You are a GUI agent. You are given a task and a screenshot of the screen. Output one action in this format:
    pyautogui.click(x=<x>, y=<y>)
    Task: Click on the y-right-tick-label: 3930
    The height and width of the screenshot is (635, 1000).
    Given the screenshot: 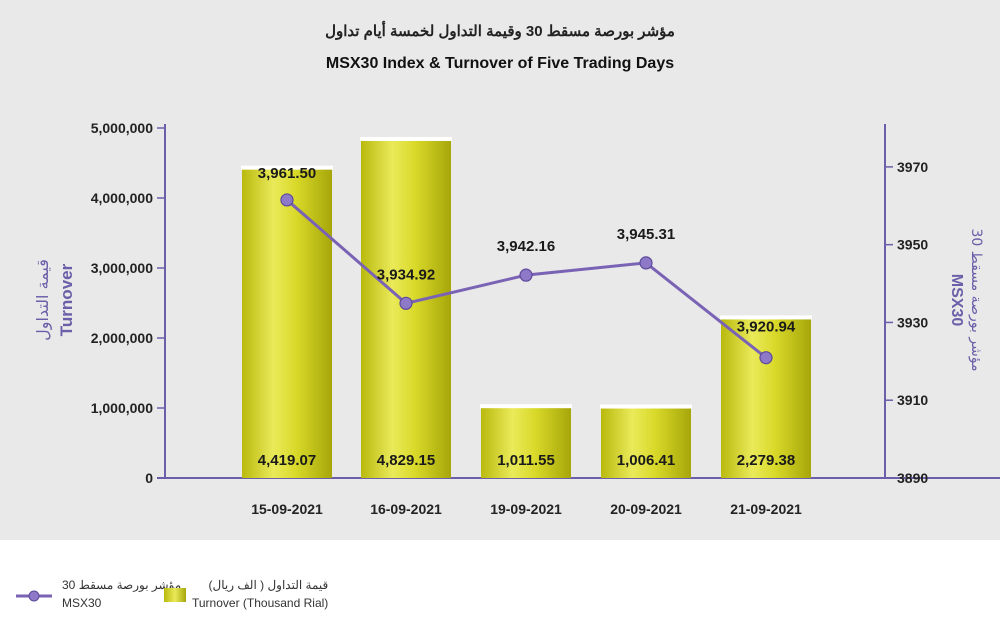 What is the action you would take?
    pyautogui.click(x=912, y=322)
    